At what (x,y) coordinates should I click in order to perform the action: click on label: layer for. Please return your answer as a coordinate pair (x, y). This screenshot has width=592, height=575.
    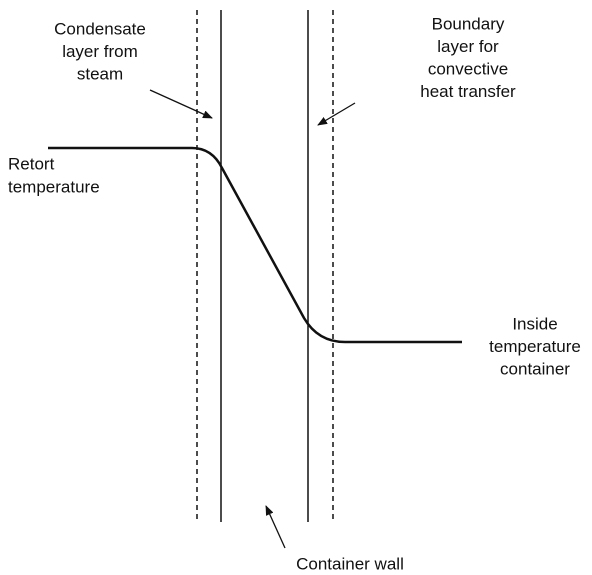
    Looking at the image, I should click on (468, 46).